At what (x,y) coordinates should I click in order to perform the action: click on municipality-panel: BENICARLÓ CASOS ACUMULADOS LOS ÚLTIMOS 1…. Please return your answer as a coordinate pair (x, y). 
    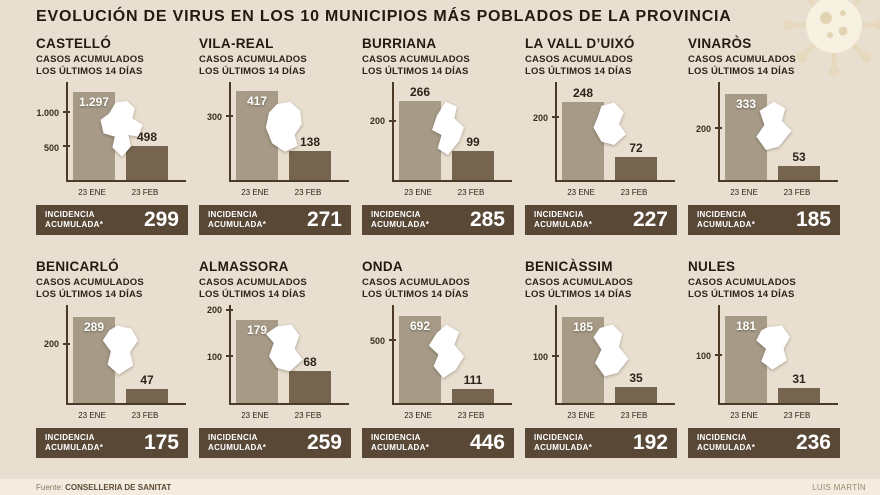
    Looking at the image, I should click on (112, 358).